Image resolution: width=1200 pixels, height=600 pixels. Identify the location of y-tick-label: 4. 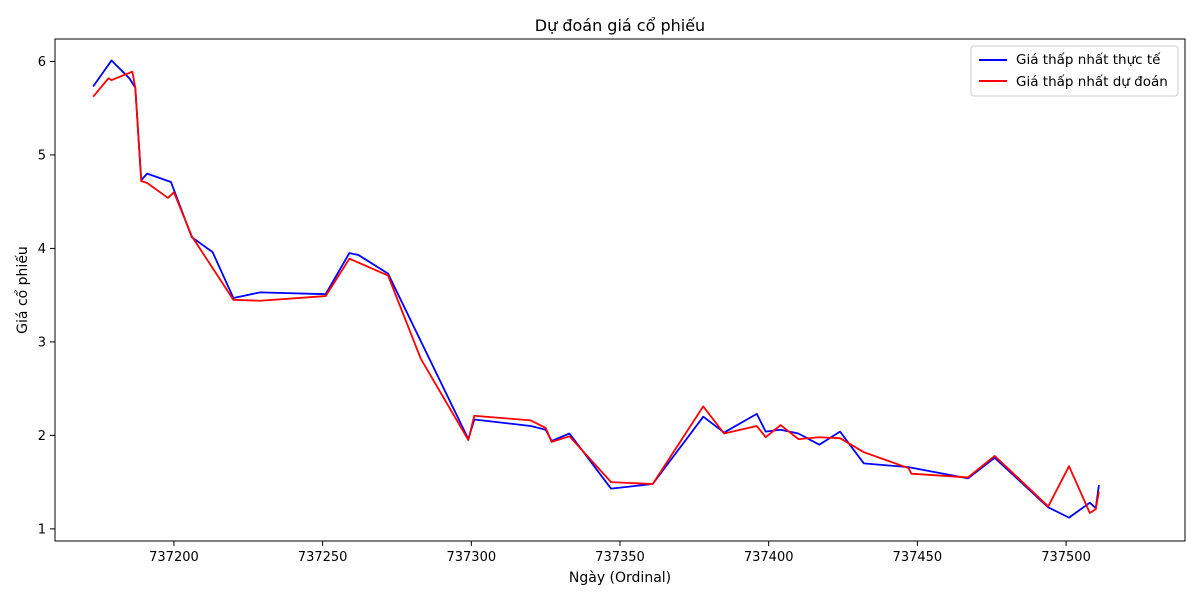
(42, 249).